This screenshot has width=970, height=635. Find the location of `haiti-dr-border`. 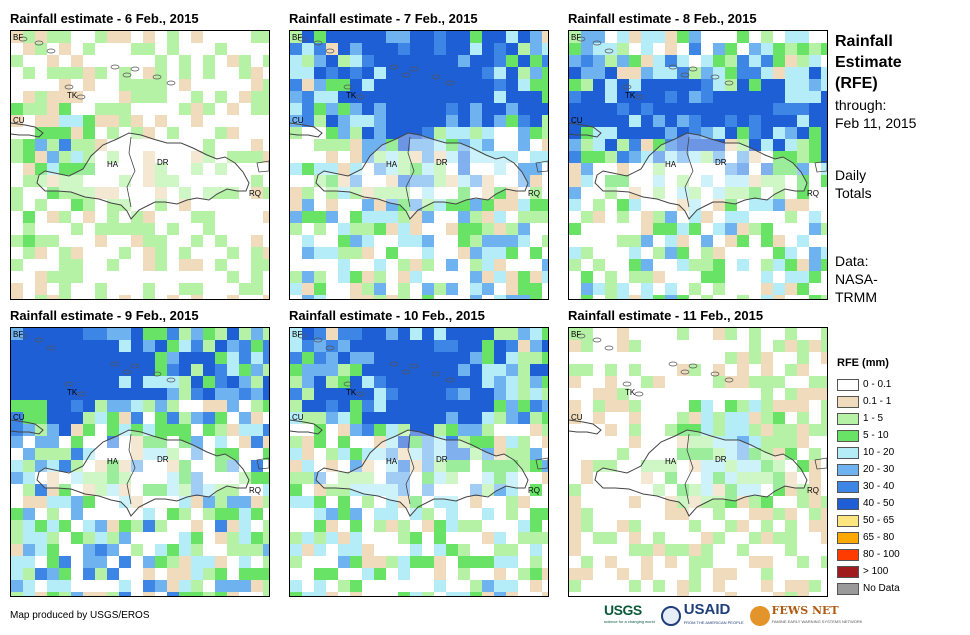

haiti-dr-border is located at coordinates (131, 172).